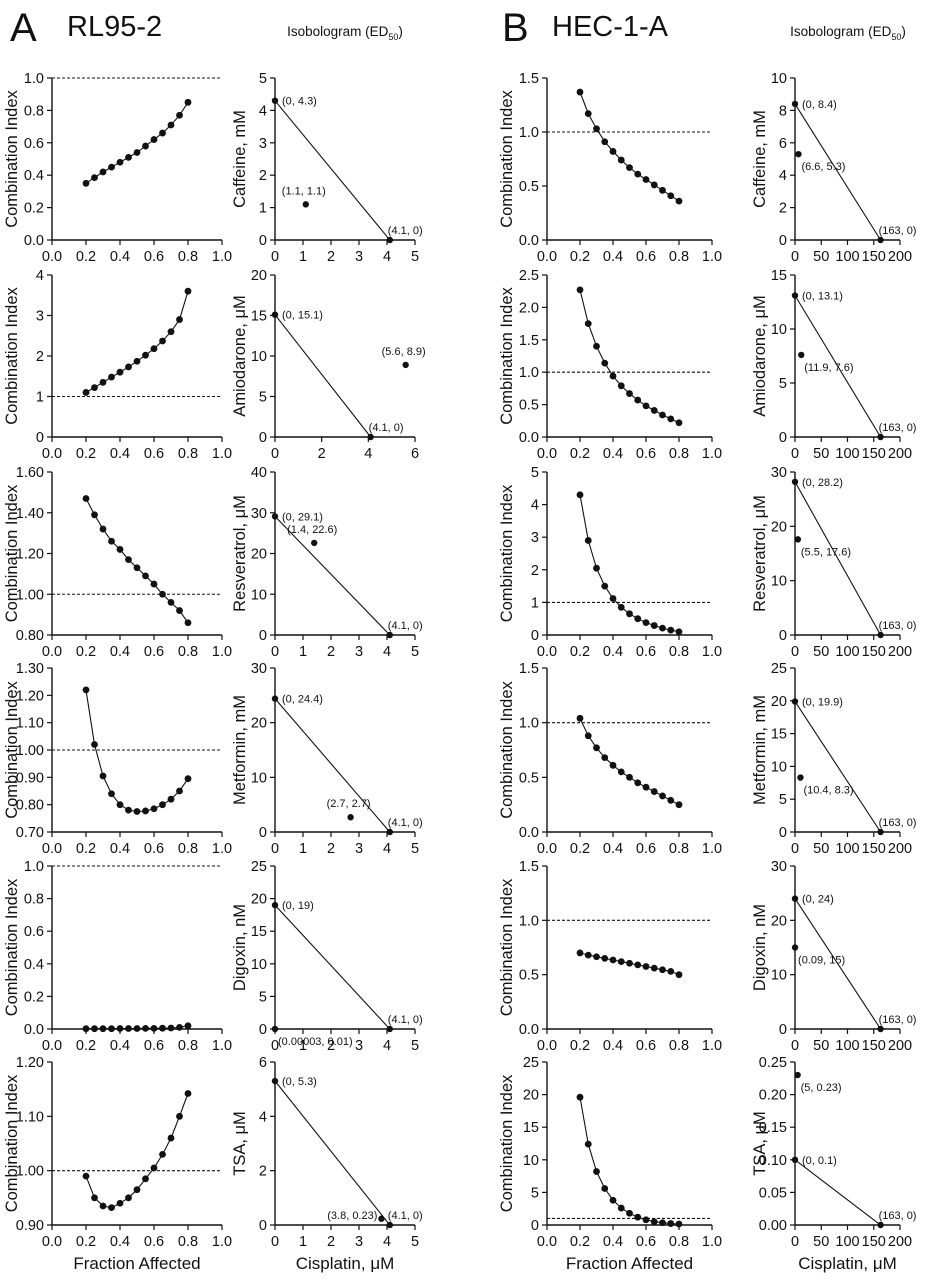 Image resolution: width=930 pixels, height=1280 pixels. Describe the element at coordinates (821, 652) in the screenshot. I see `x-tick-label: 50` at that location.